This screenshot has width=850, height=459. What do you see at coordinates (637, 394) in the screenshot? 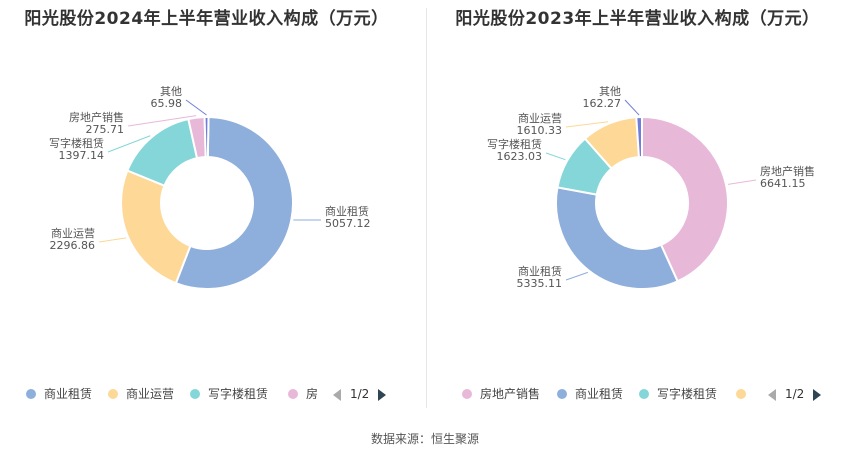
I see `legend-2023: 房地产销售 商业租赁 写字楼租赁 1/2` at bounding box center [637, 394].